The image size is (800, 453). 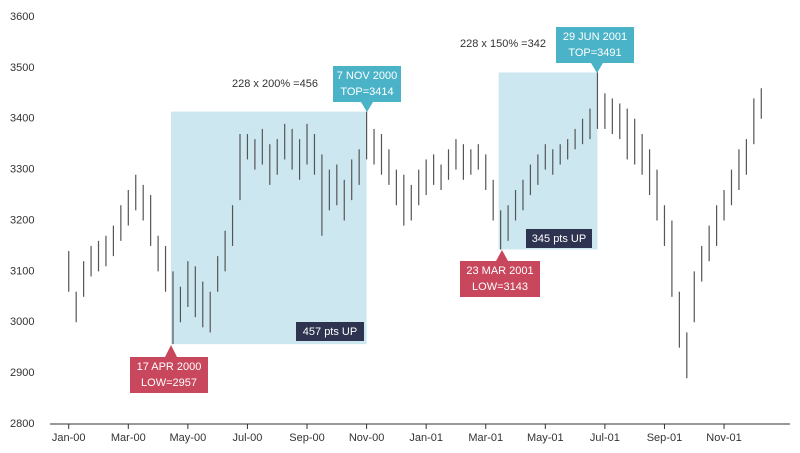 What do you see at coordinates (485, 438) in the screenshot?
I see `x-tick-label: Mar-01` at bounding box center [485, 438].